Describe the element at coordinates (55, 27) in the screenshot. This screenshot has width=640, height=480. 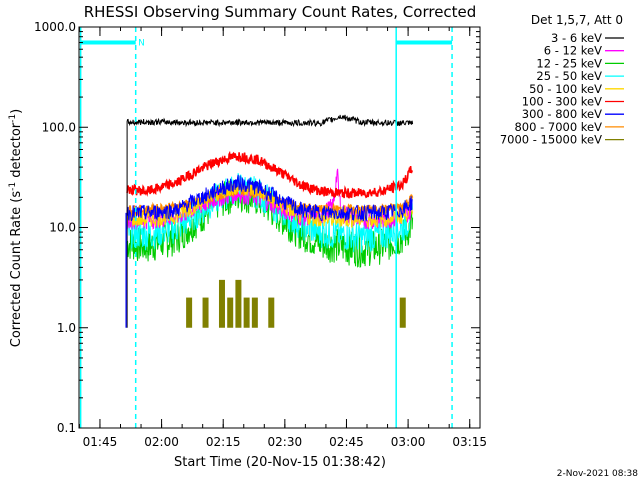
I see `y-tick-label: 1000.0` at that location.